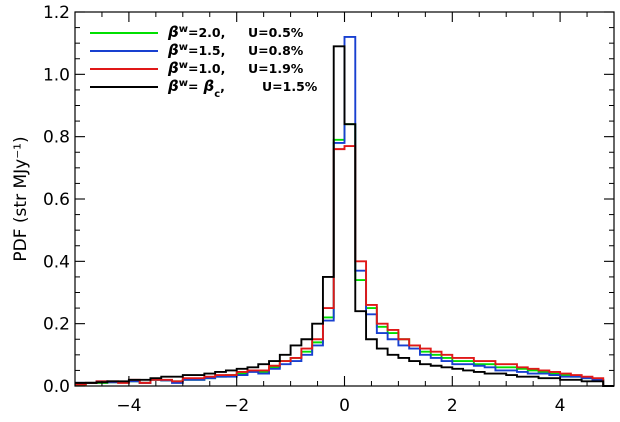  I want to click on x-tick-label: −4, so click(128, 406).